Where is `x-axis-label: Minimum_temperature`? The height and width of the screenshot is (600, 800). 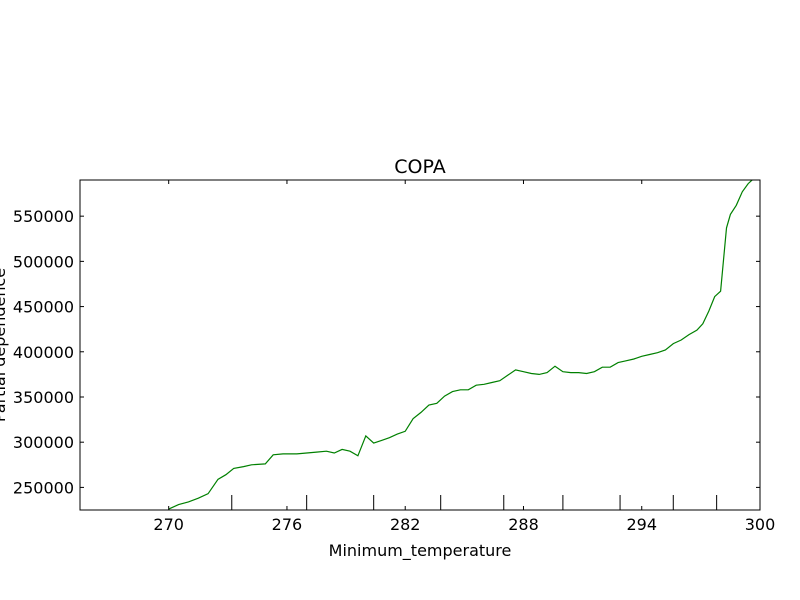
x-axis-label: Minimum_temperature is located at coordinates (420, 551).